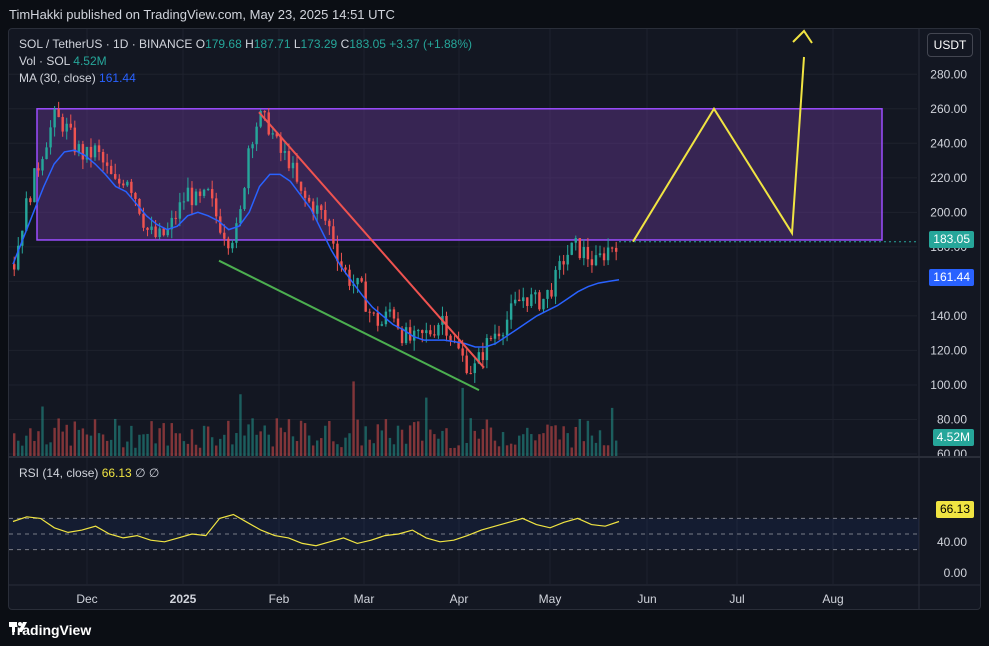 The height and width of the screenshot is (646, 989). Describe the element at coordinates (950, 45) in the screenshot. I see `currency-button: USDT` at that location.